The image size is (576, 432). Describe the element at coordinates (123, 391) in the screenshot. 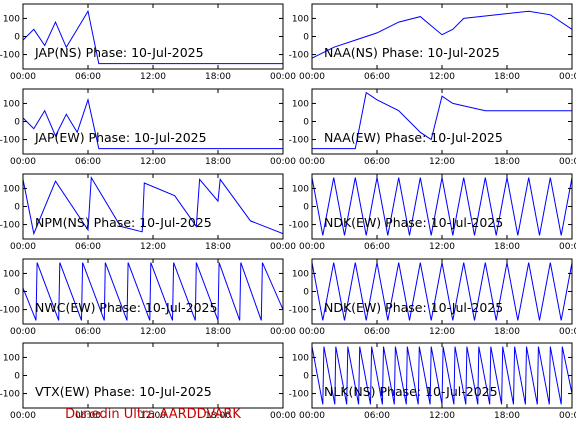

I see `panel-title: VTX(EW) Phase: 10-Jul-2025` at that location.